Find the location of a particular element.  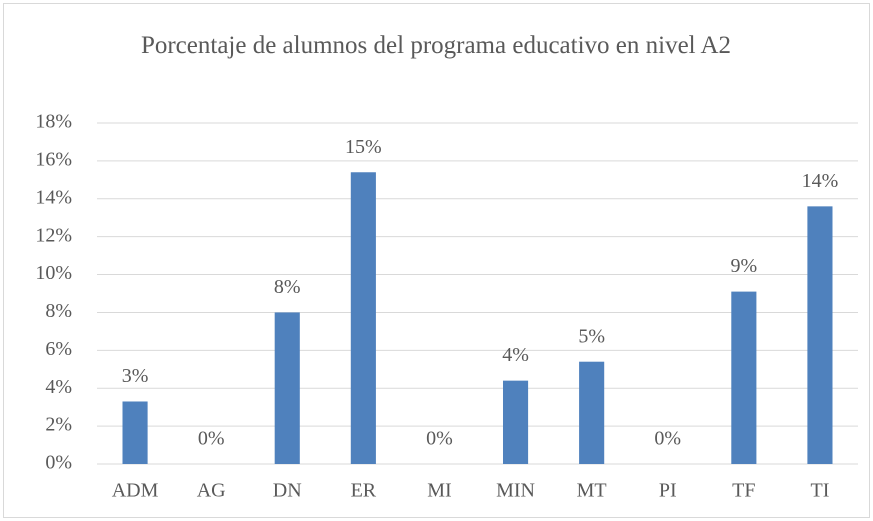

data-label: 4% is located at coordinates (515, 355).